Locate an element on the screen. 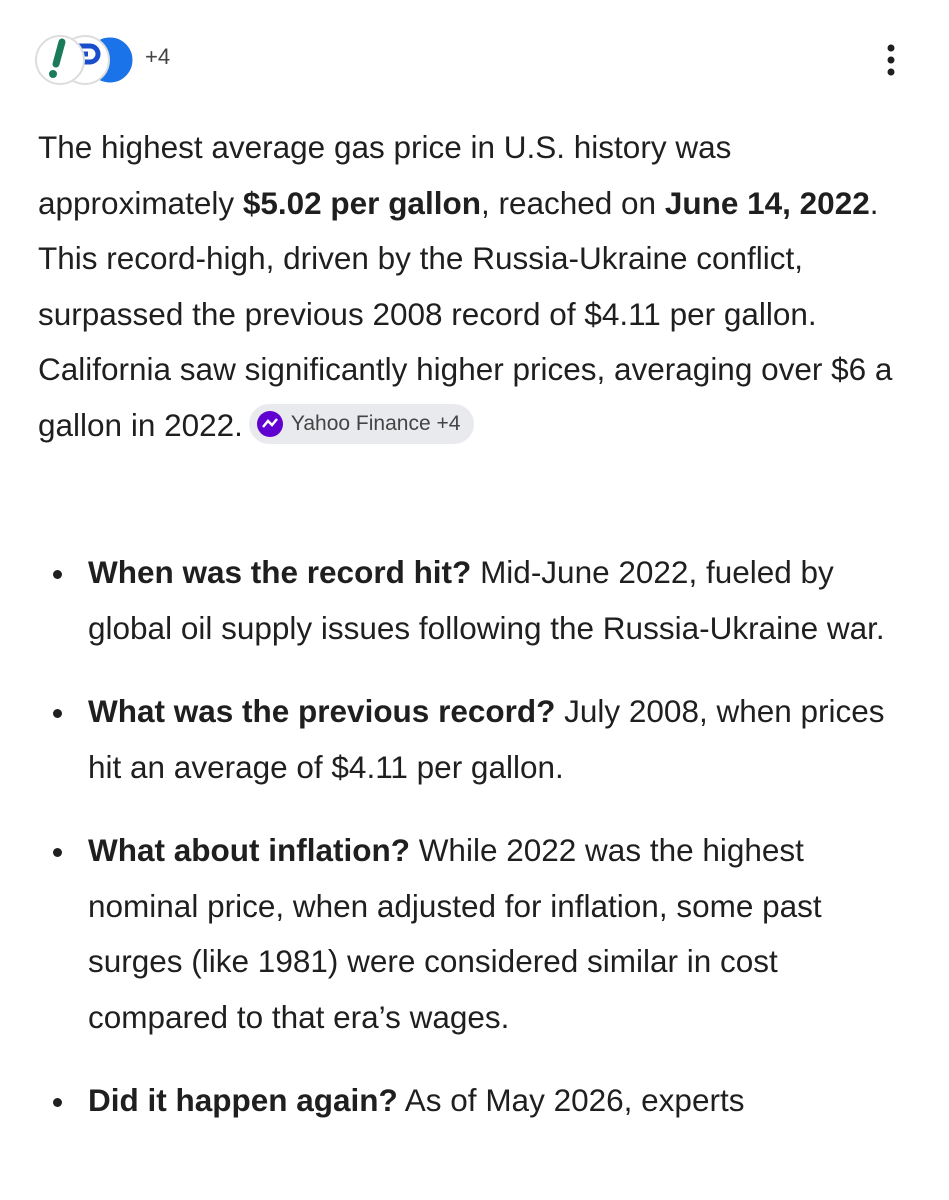  citation-chip: Yahoo Finance +4 is located at coordinates (361, 424).